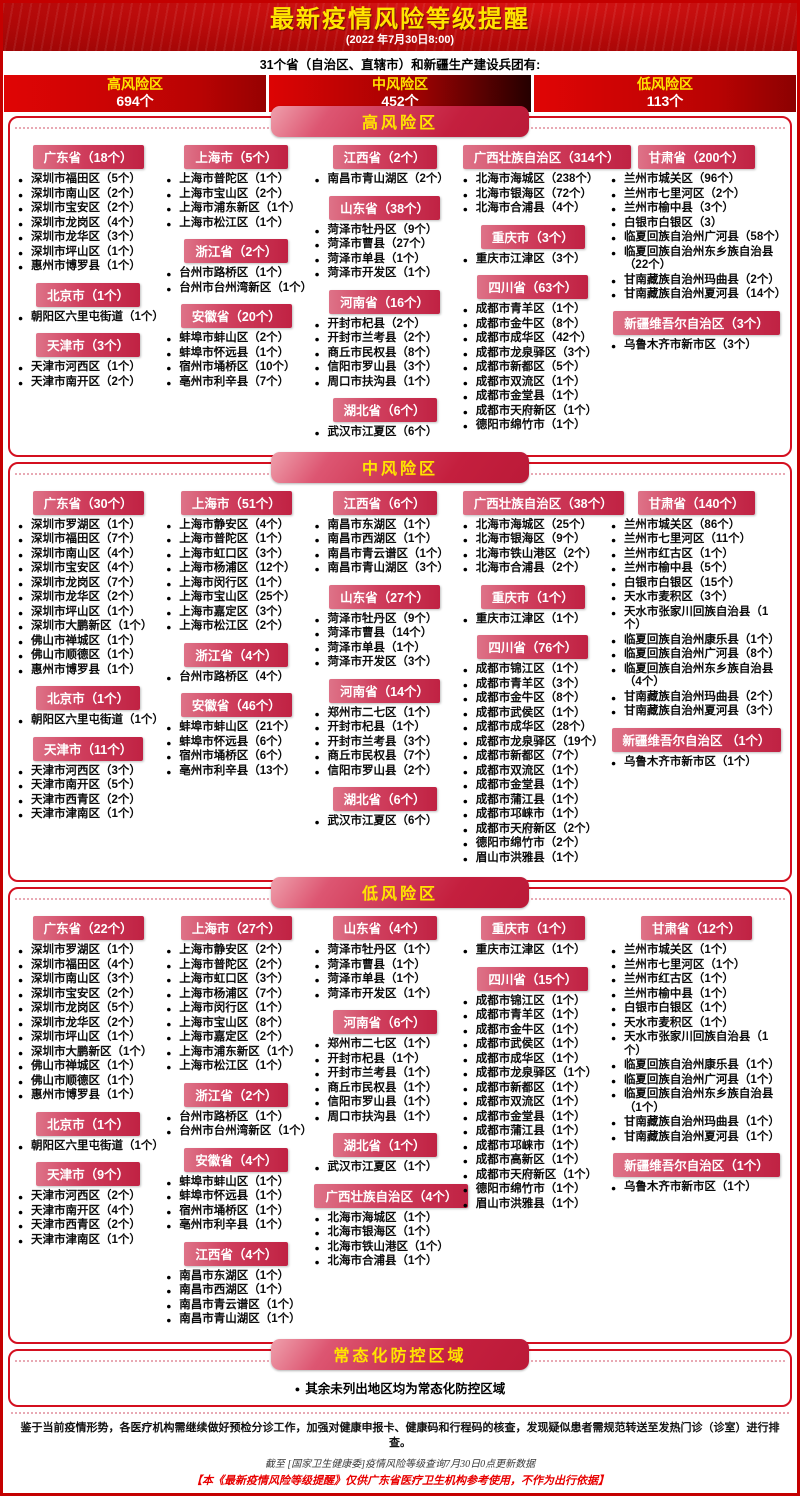 The image size is (800, 1496). I want to click on district-list: ● 朝阳区六里屯街道（1个）, so click(91, 721).